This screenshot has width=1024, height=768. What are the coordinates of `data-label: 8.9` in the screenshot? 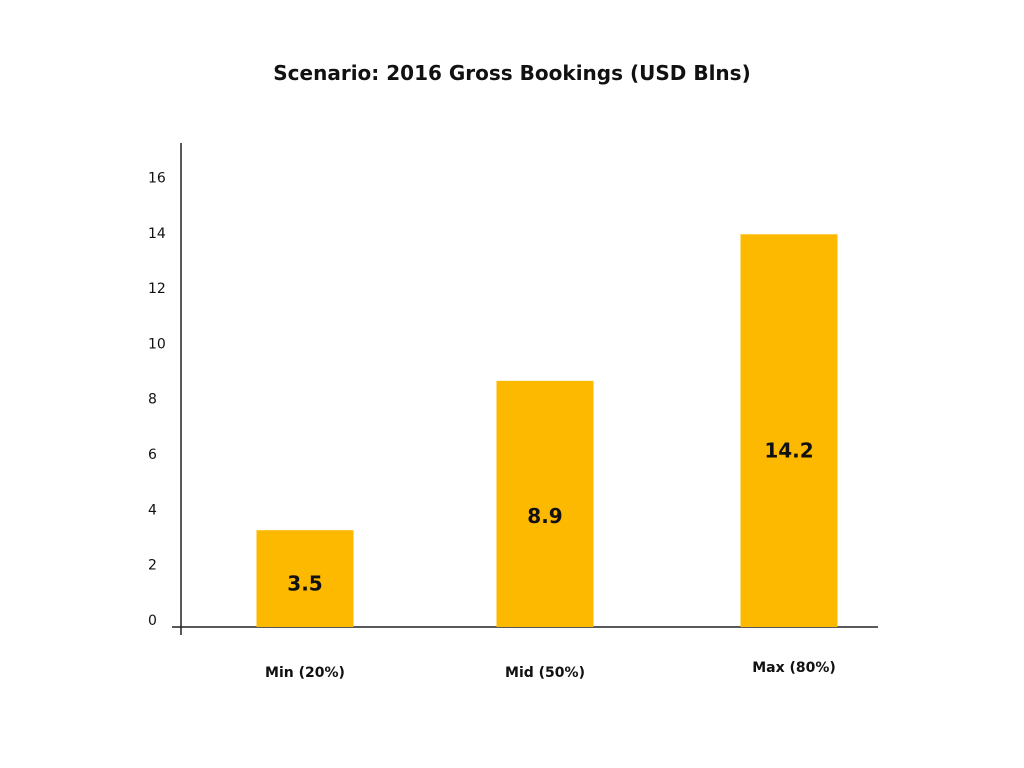 It's located at (544, 516).